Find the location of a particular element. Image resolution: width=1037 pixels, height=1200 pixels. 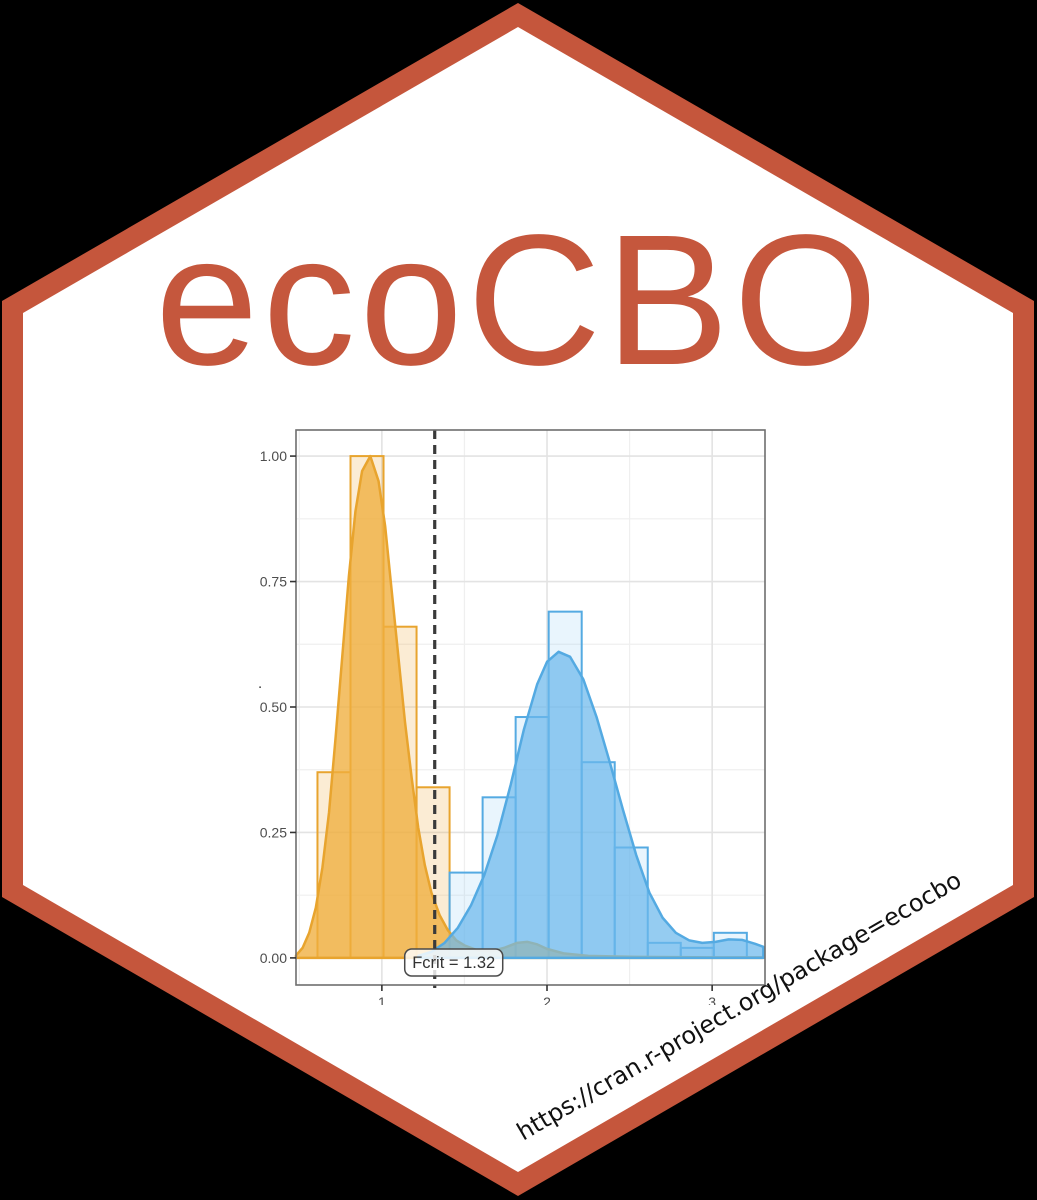

fcrit-label-box is located at coordinates (453, 962).